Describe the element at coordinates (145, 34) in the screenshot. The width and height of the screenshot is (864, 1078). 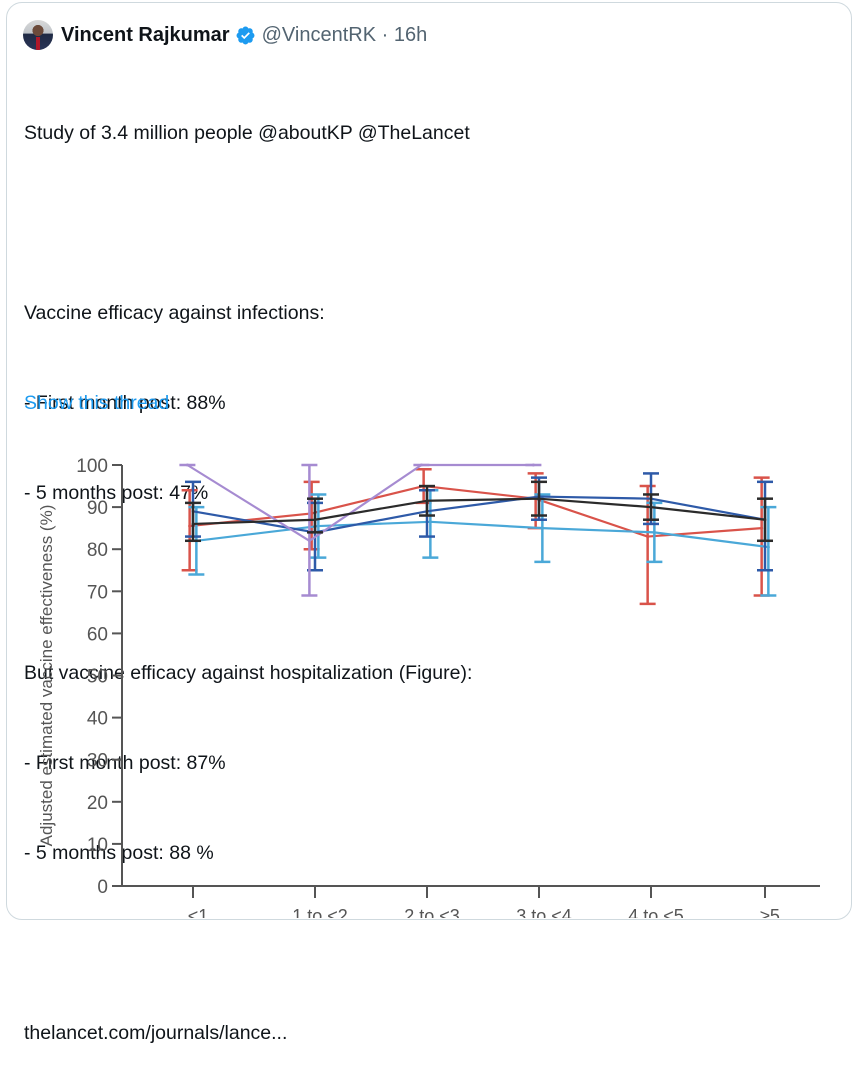
I see `author-name: Vincent Rajkumar` at that location.